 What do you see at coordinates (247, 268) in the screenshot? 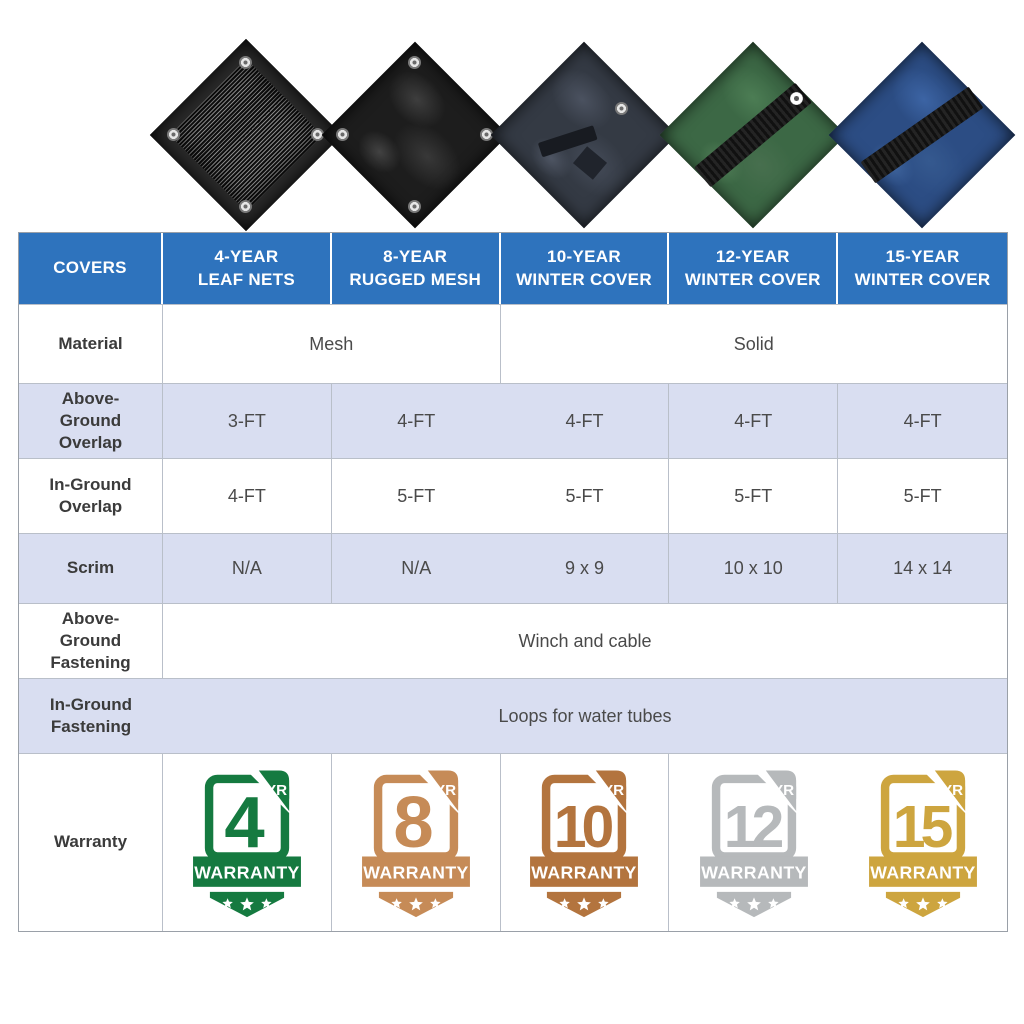
I see `header-col-4-year-leaf-nets: 4-YEAR LEAF NETS` at bounding box center [247, 268].